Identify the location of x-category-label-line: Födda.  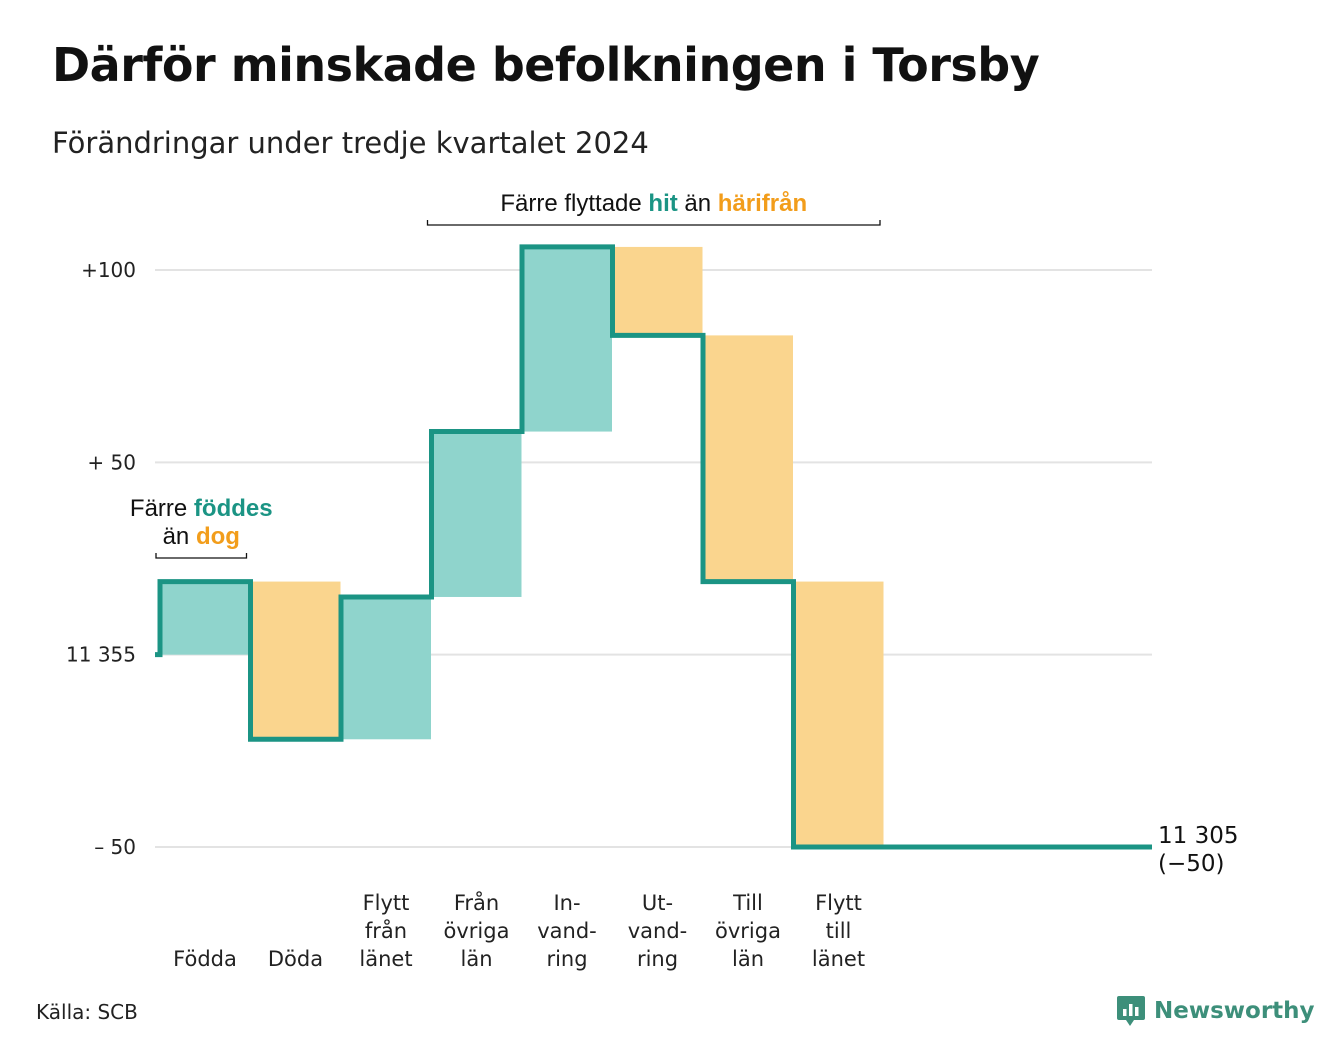
(205, 959).